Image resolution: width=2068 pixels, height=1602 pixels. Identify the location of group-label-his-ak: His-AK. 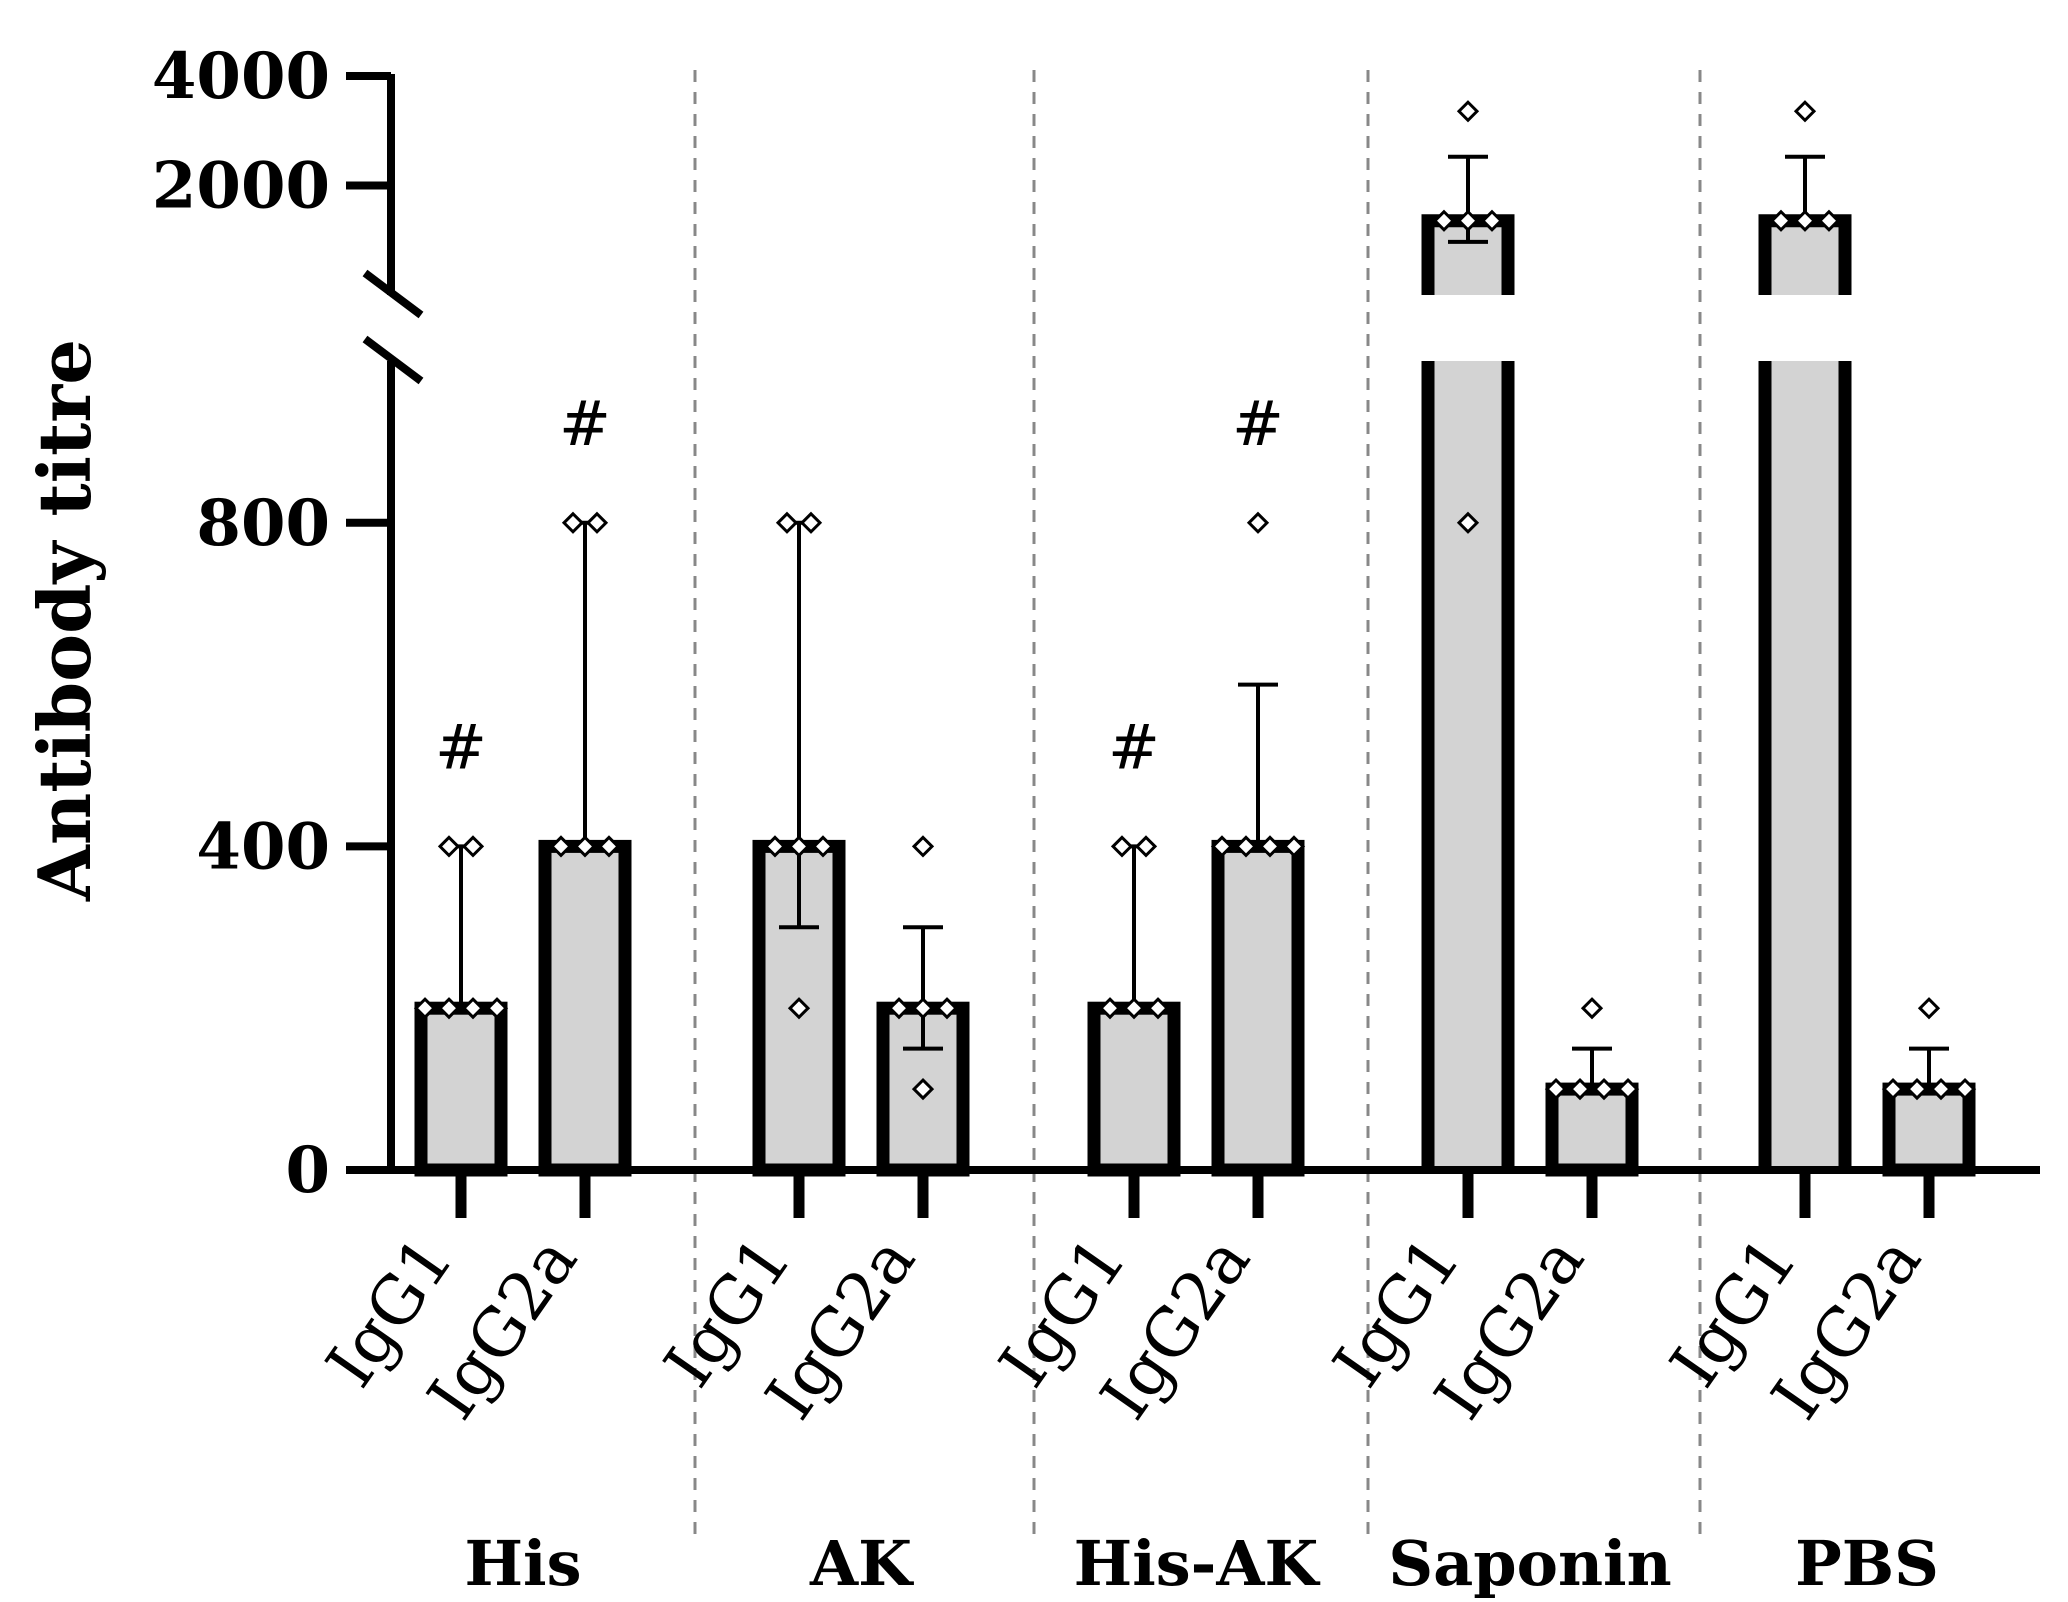
(1197, 1563).